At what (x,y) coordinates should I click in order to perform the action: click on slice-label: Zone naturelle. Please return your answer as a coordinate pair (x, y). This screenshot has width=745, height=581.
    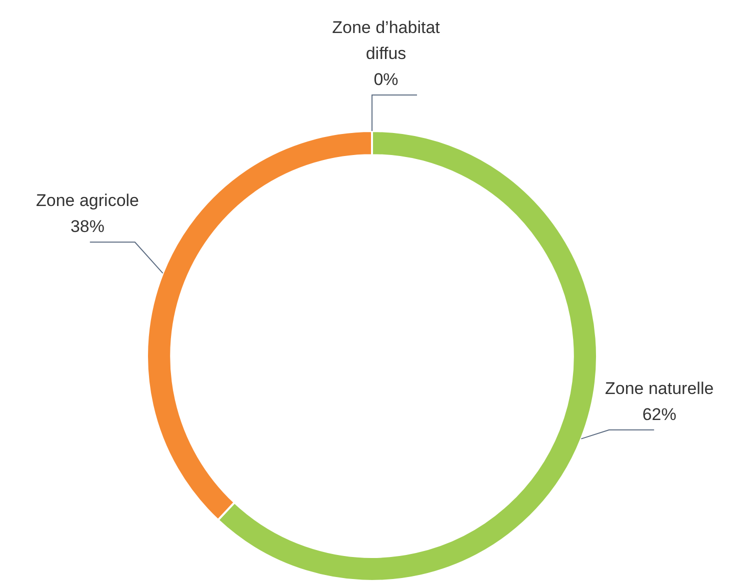
    Looking at the image, I should click on (659, 388).